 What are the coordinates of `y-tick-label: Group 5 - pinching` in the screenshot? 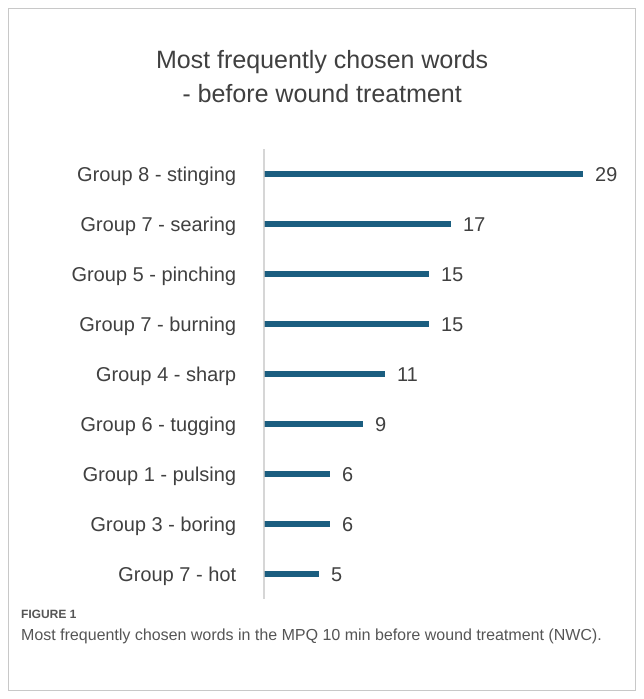 It's located at (153, 275).